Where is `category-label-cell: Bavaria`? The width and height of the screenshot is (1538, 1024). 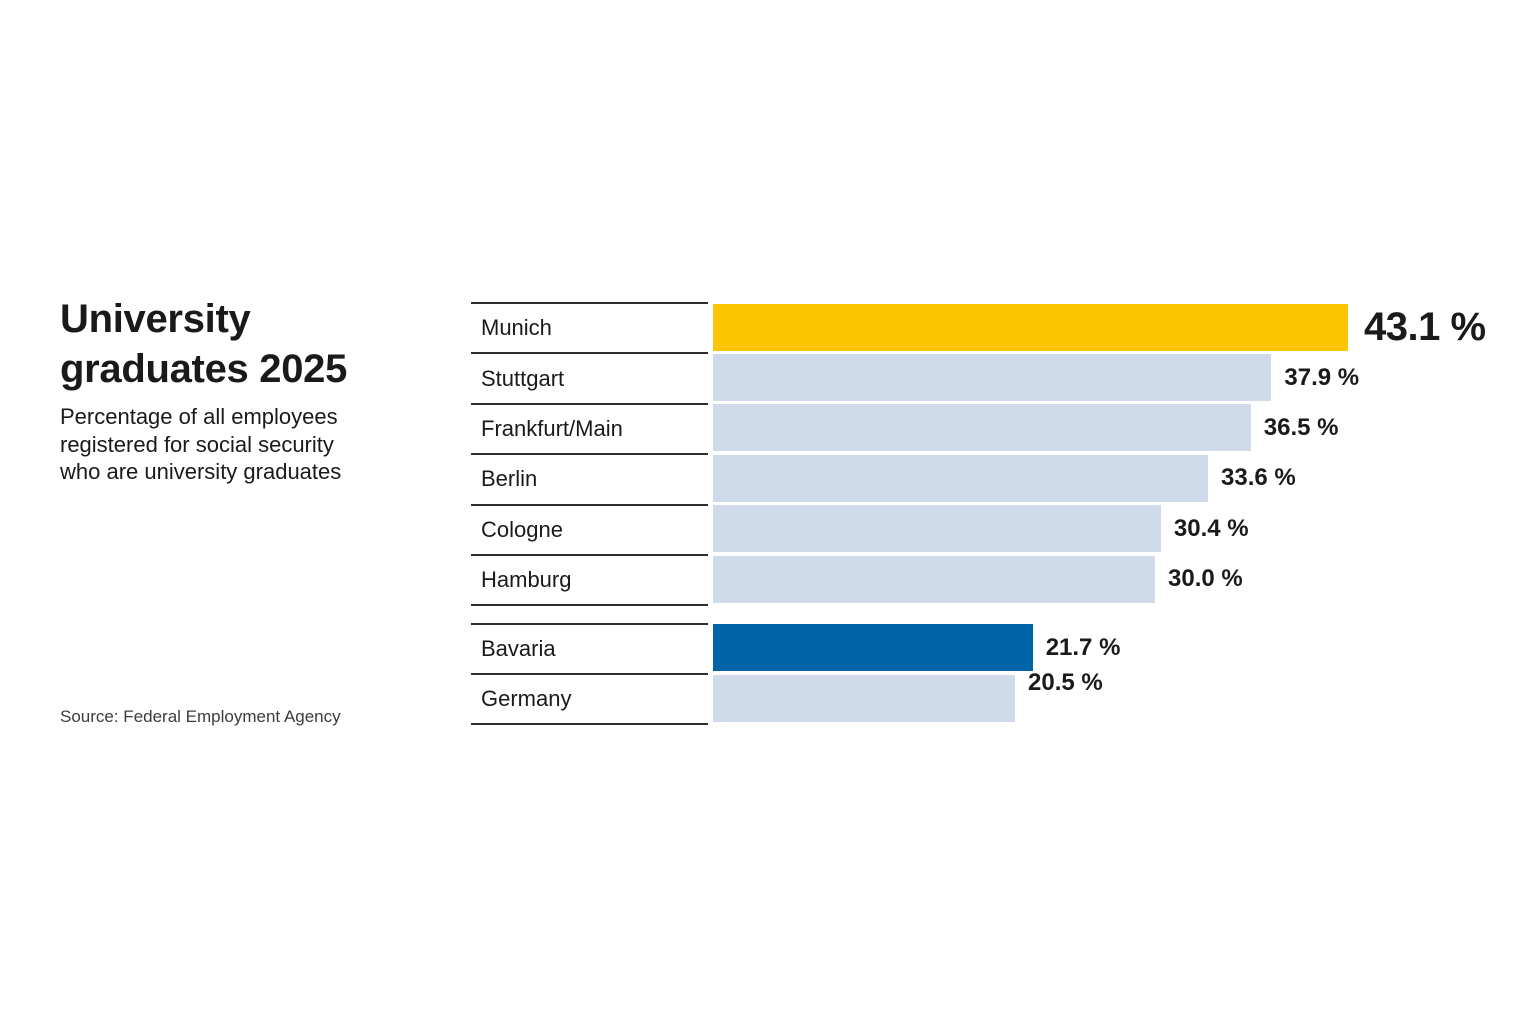
category-label-cell: Bavaria is located at coordinates (589, 647).